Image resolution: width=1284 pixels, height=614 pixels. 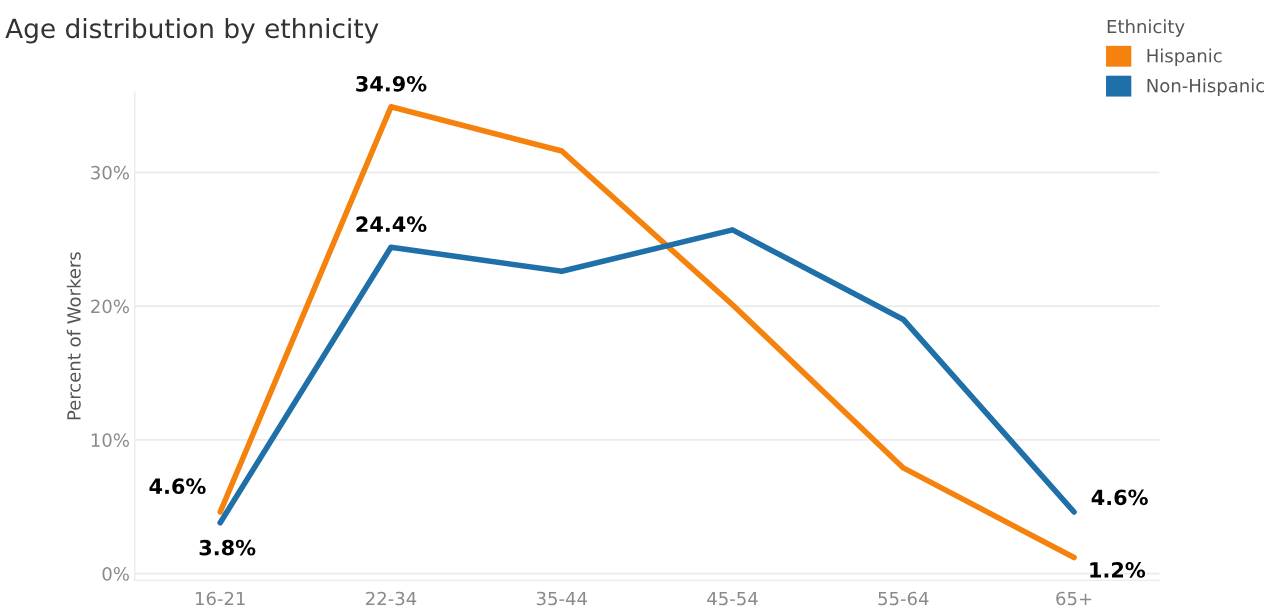 I want to click on x-tick-label: 55-64, so click(x=903, y=598).